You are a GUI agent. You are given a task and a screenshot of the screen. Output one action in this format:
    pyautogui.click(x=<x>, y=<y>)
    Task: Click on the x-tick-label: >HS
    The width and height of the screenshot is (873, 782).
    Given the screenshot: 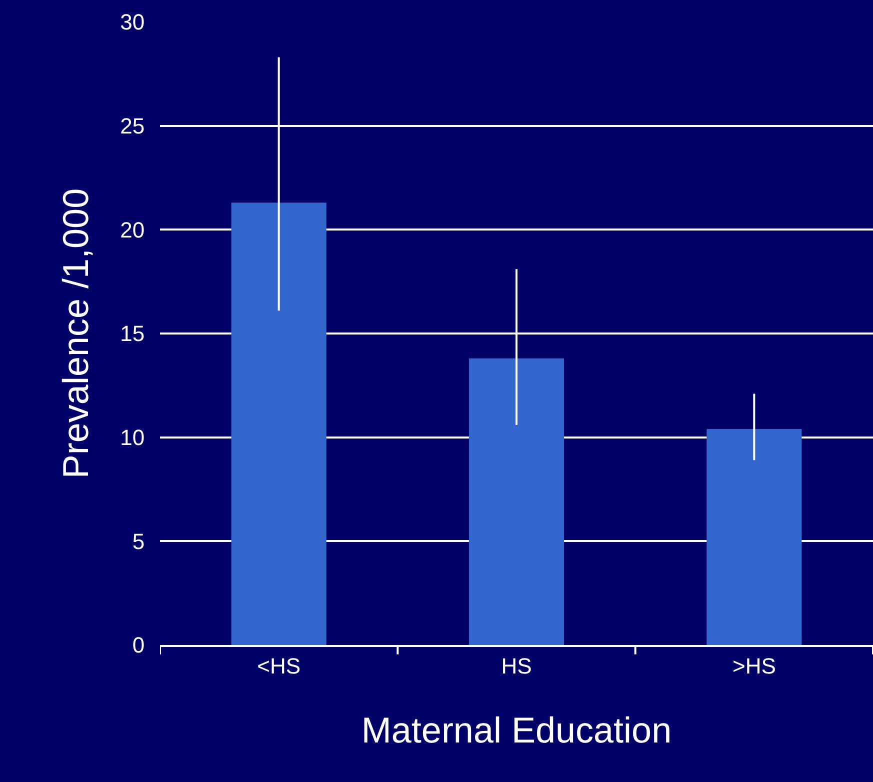 What is the action you would take?
    pyautogui.click(x=754, y=665)
    